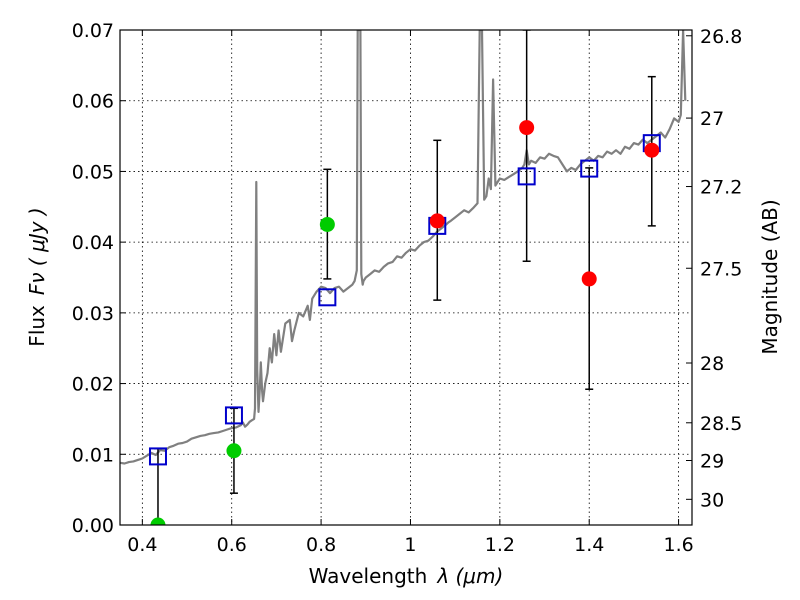 Image resolution: width=800 pixels, height=600 pixels. Describe the element at coordinates (93, 314) in the screenshot. I see `y-tick-label: 0.03` at that location.